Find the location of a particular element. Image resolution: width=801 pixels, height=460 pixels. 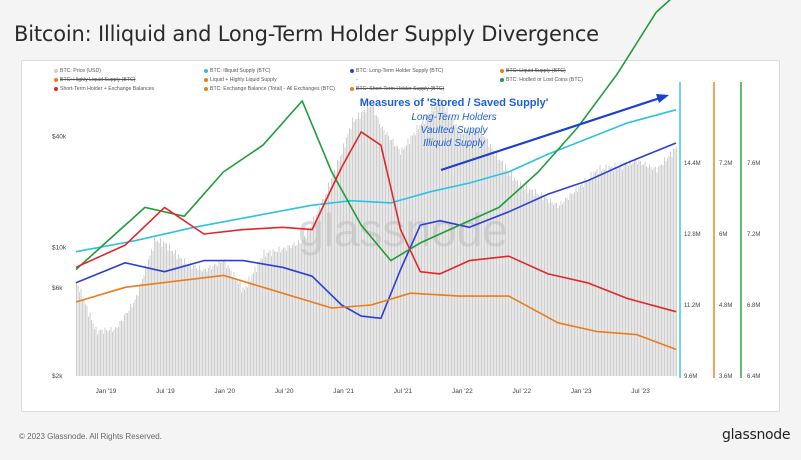

x-tick-label: Jul '23 is located at coordinates (640, 391).